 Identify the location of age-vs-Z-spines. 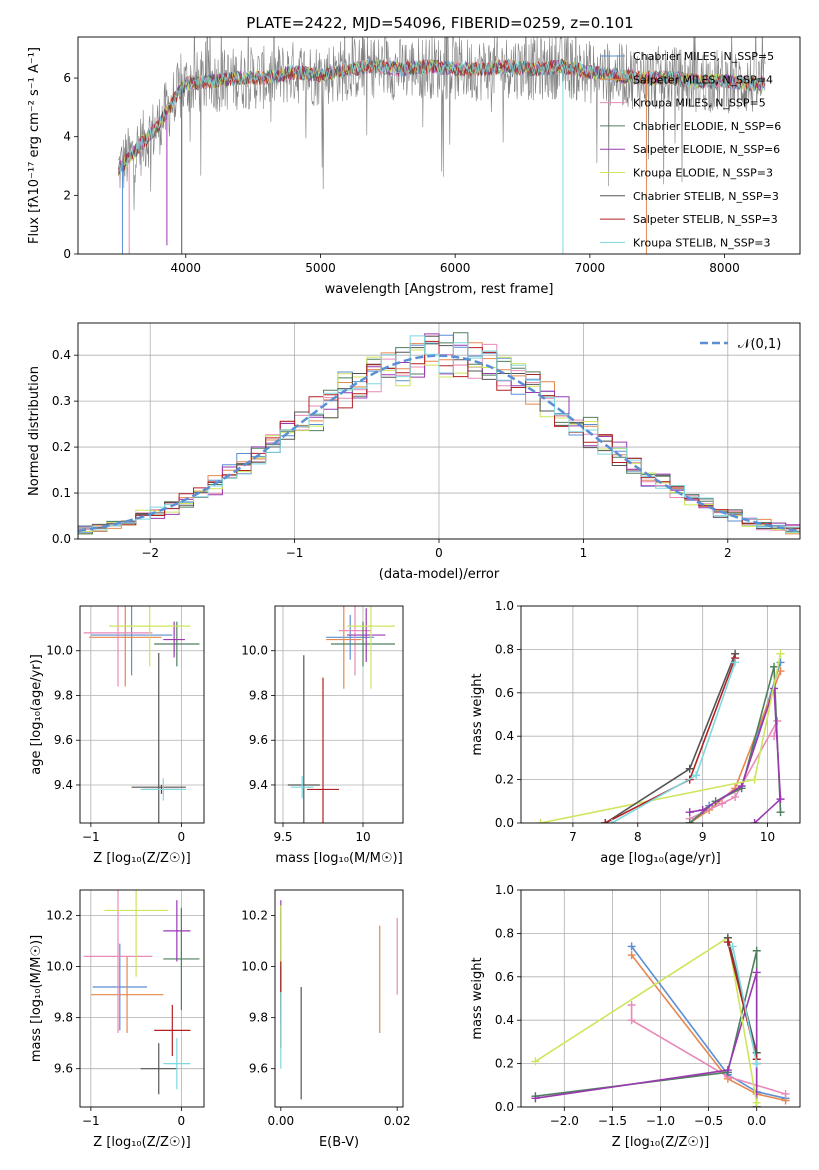
(142, 714).